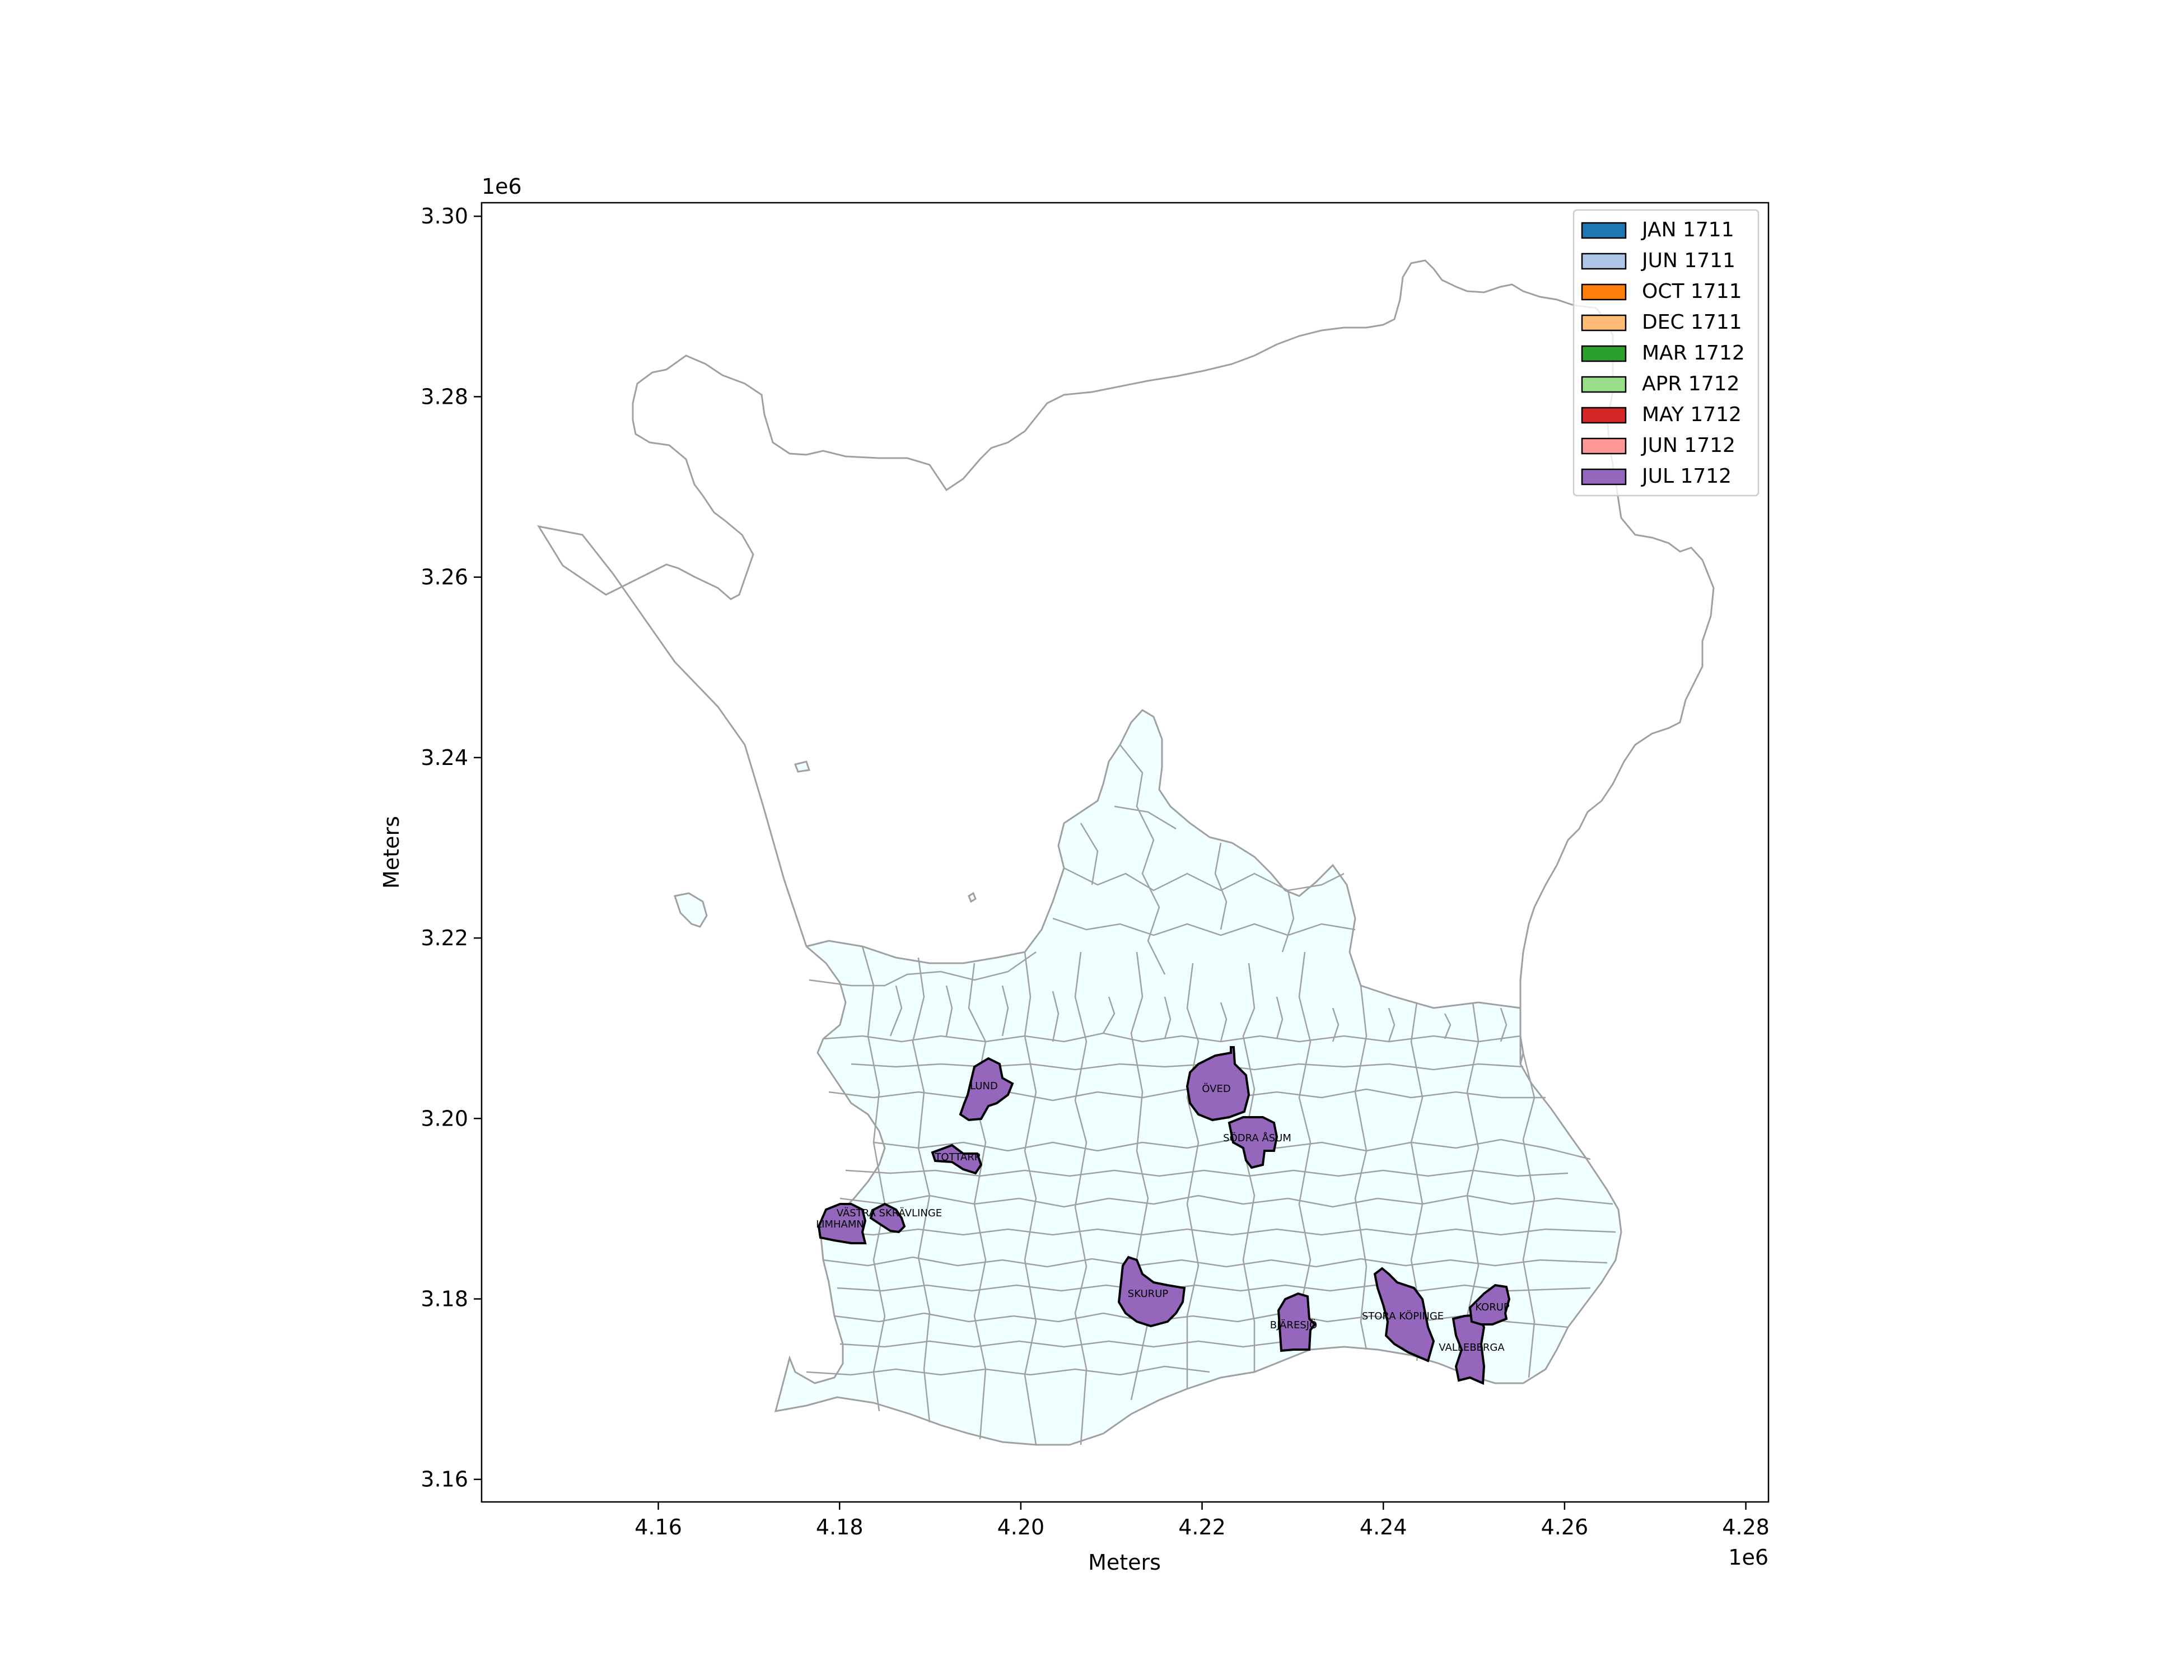 The height and width of the screenshot is (1680, 2184). Describe the element at coordinates (1125, 1563) in the screenshot. I see `x-axis-label: Meters` at that location.